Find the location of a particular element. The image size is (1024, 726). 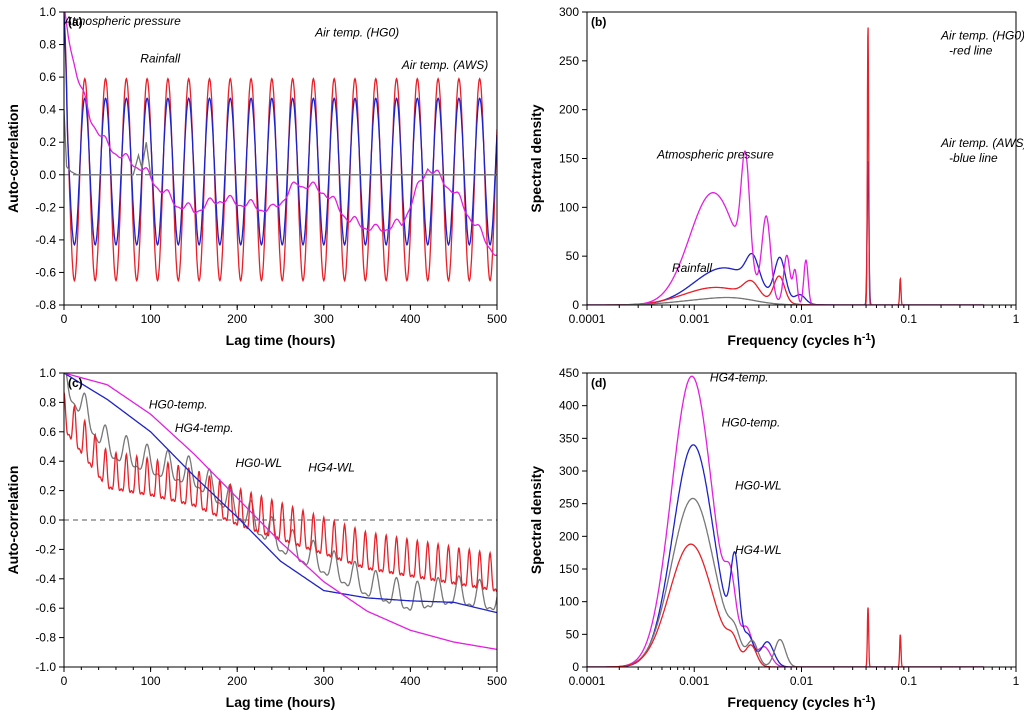

annotation-label: -red line is located at coordinates (971, 50).